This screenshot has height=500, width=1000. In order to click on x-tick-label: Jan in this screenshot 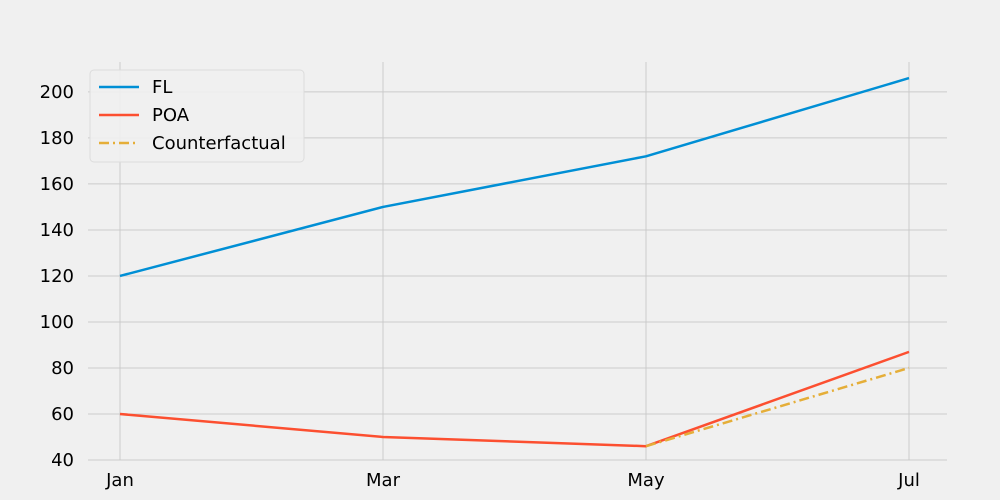, I will do `click(119, 480)`.